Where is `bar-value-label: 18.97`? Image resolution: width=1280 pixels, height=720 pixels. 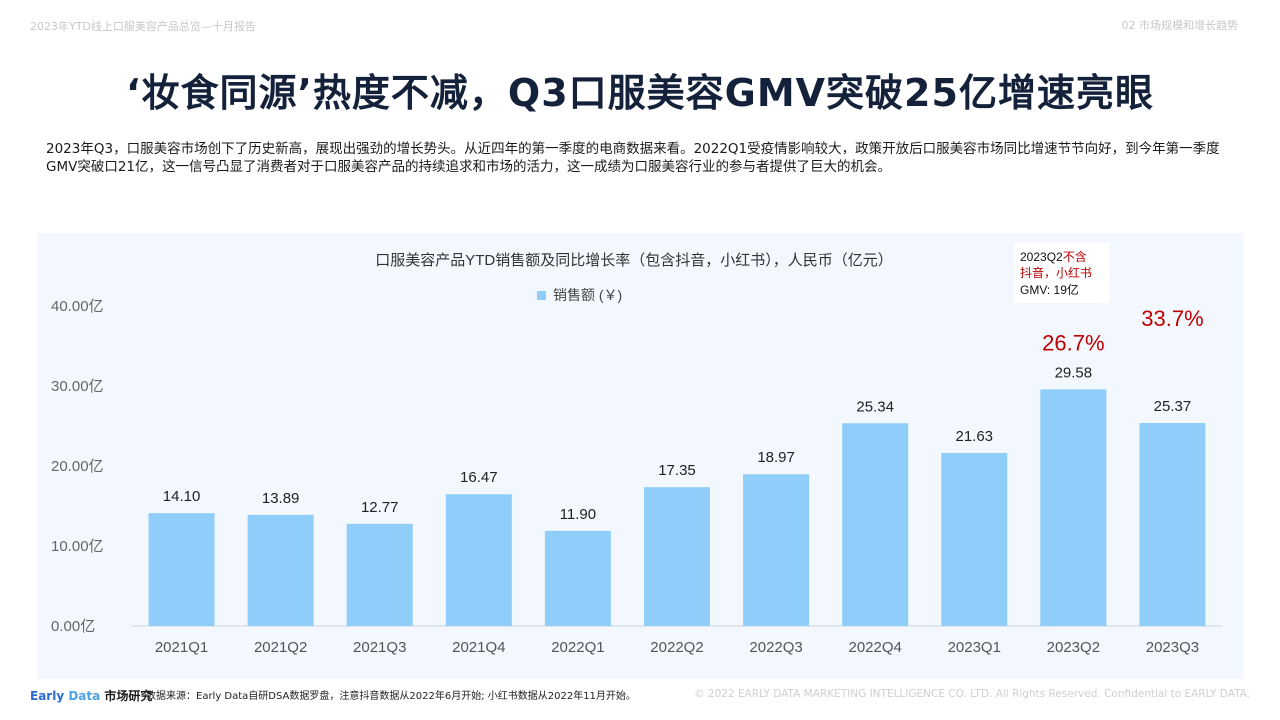
bar-value-label: 18.97 is located at coordinates (776, 457).